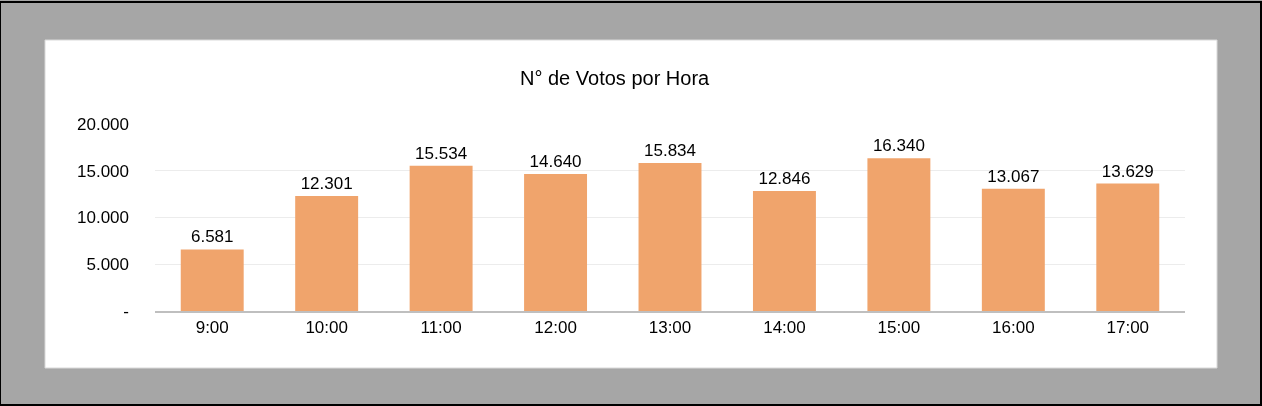  What do you see at coordinates (103, 124) in the screenshot?
I see `y-tick-label: 20.000` at bounding box center [103, 124].